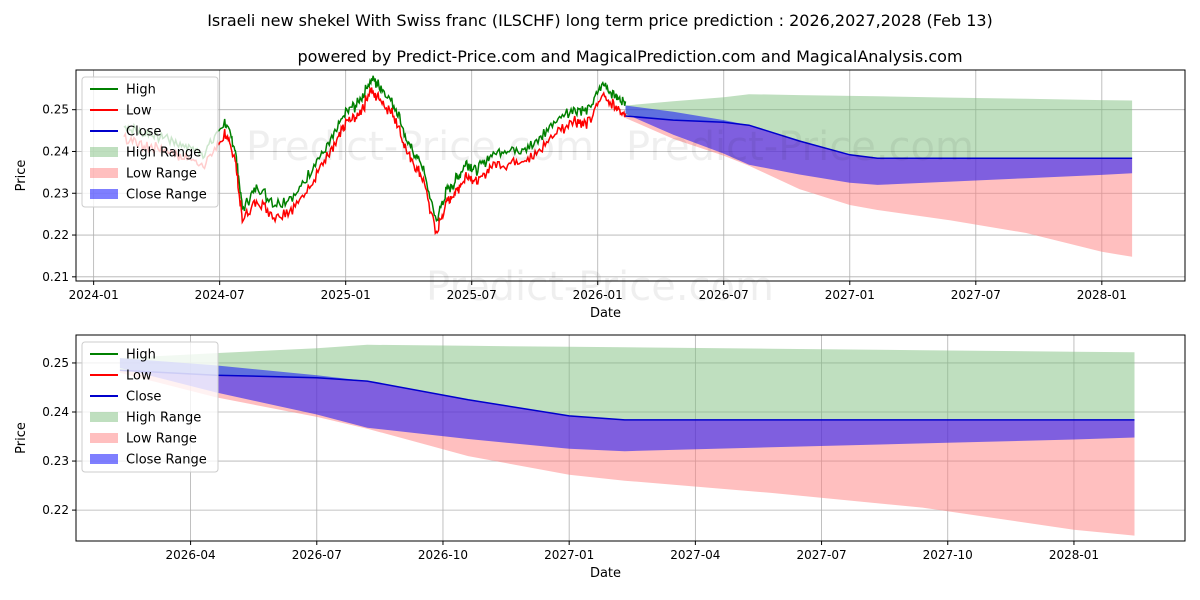 The height and width of the screenshot is (600, 1200). Describe the element at coordinates (443, 555) in the screenshot. I see `x-tick-label: 2026-10` at that location.